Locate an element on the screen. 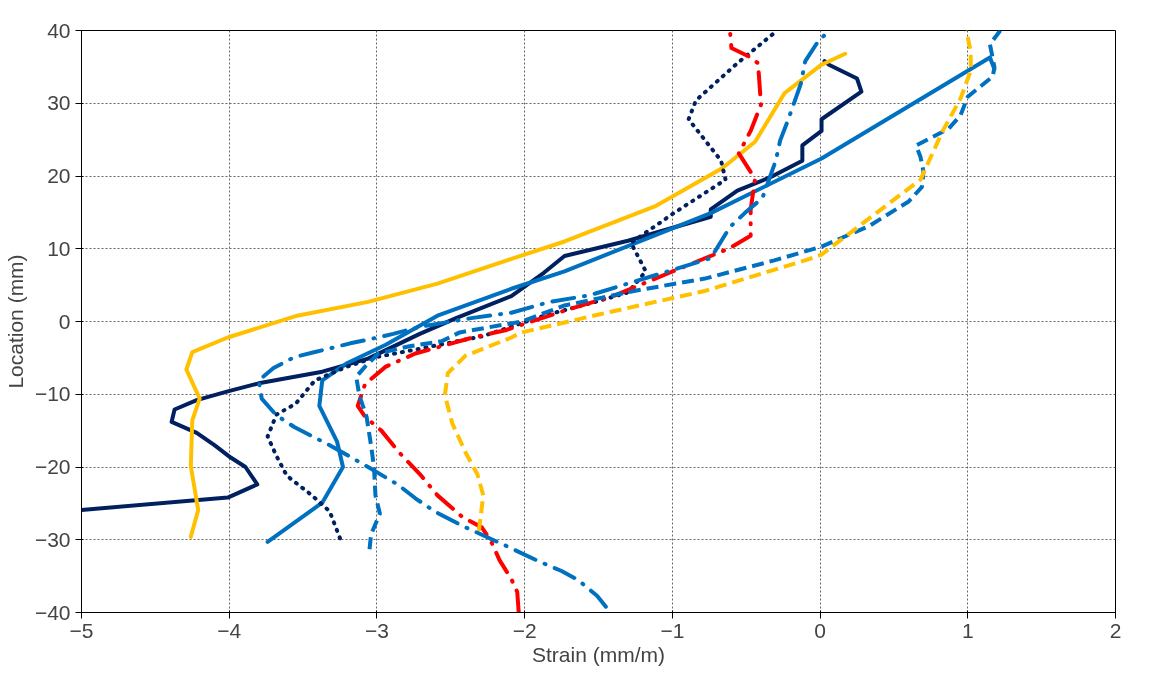  y-tick-label: −40 is located at coordinates (52, 612).